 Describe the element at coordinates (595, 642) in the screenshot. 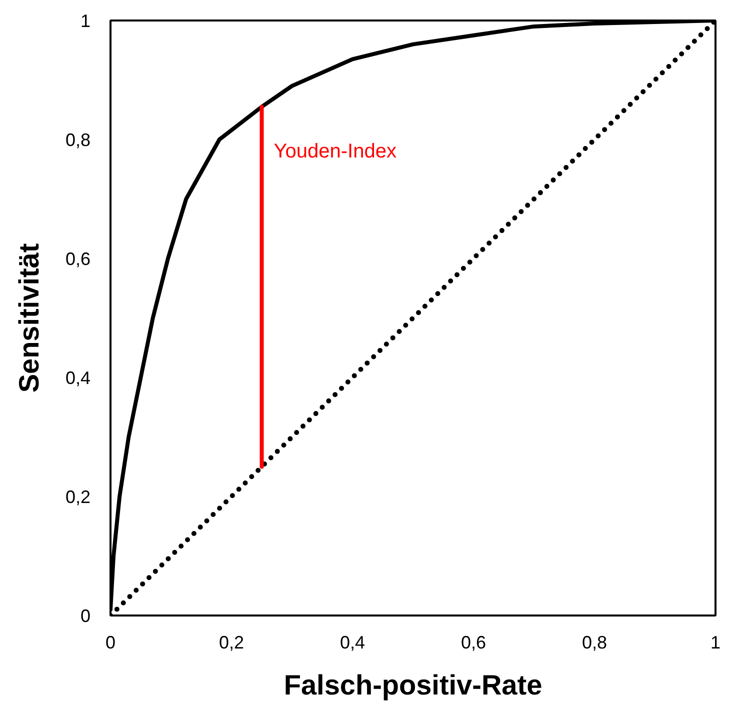

I see `x-tick-label: 0,8` at that location.